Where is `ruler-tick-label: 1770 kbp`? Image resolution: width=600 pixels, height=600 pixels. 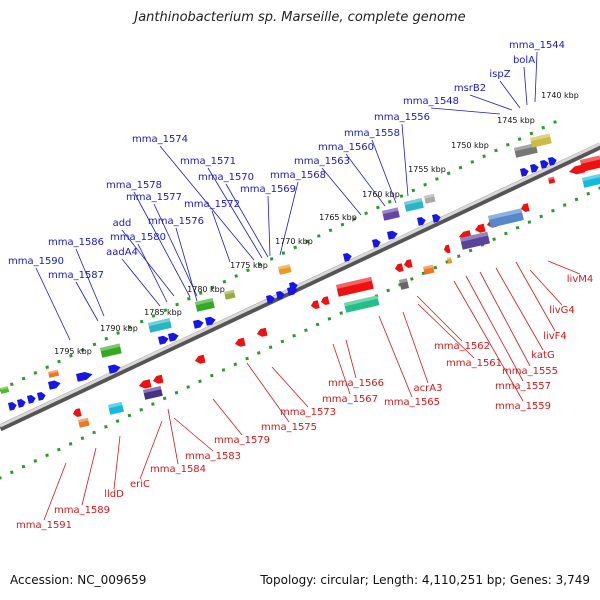 ruler-tick-label: 1770 kbp is located at coordinates (294, 241).